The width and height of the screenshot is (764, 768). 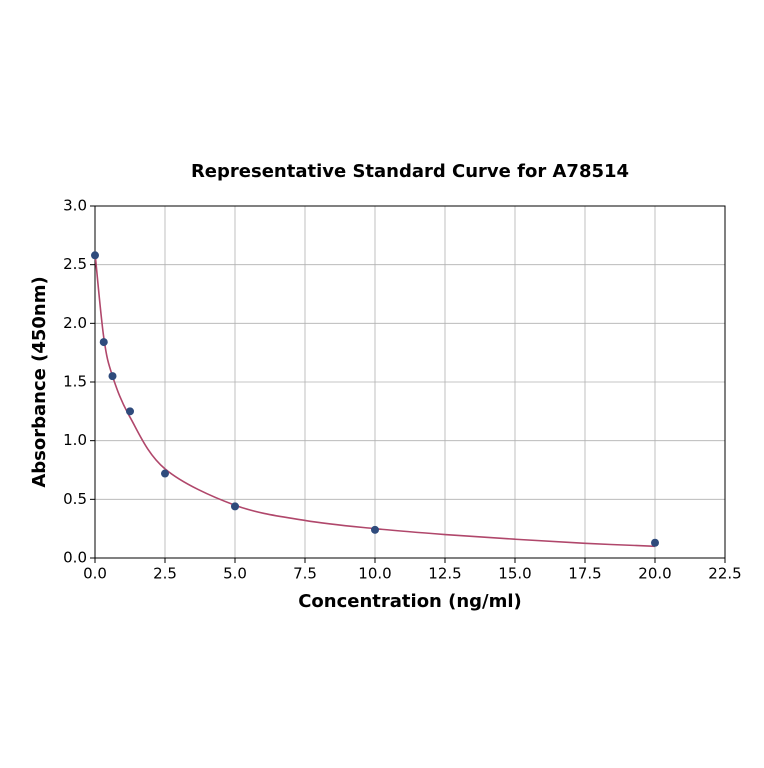 I want to click on x-tick-label: 0.0, so click(x=95, y=574).